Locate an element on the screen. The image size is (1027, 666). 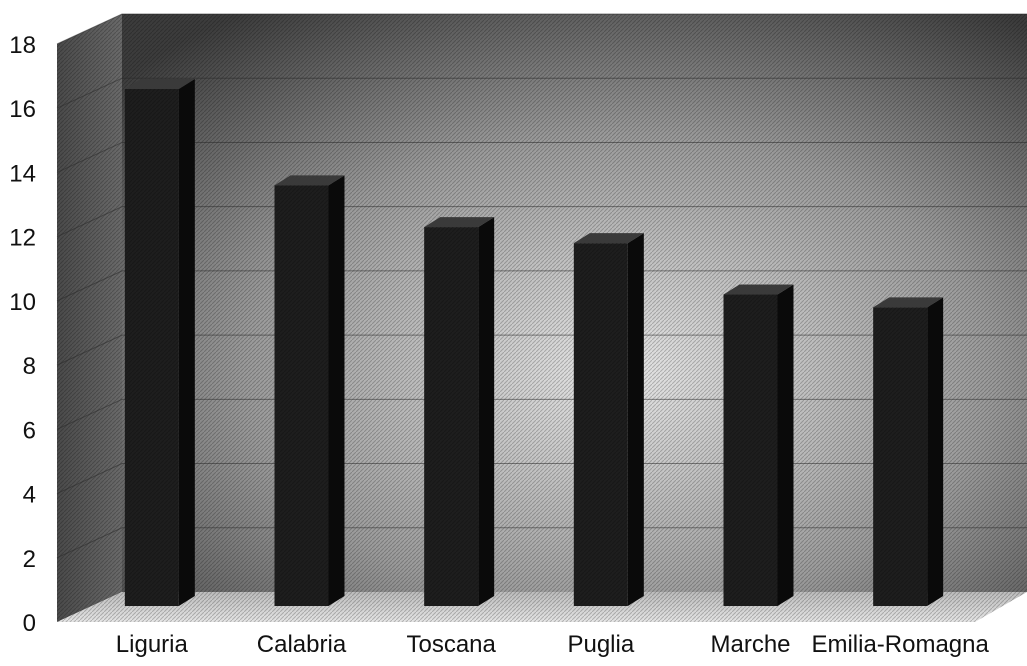
side-wall-texture is located at coordinates (89, 318).